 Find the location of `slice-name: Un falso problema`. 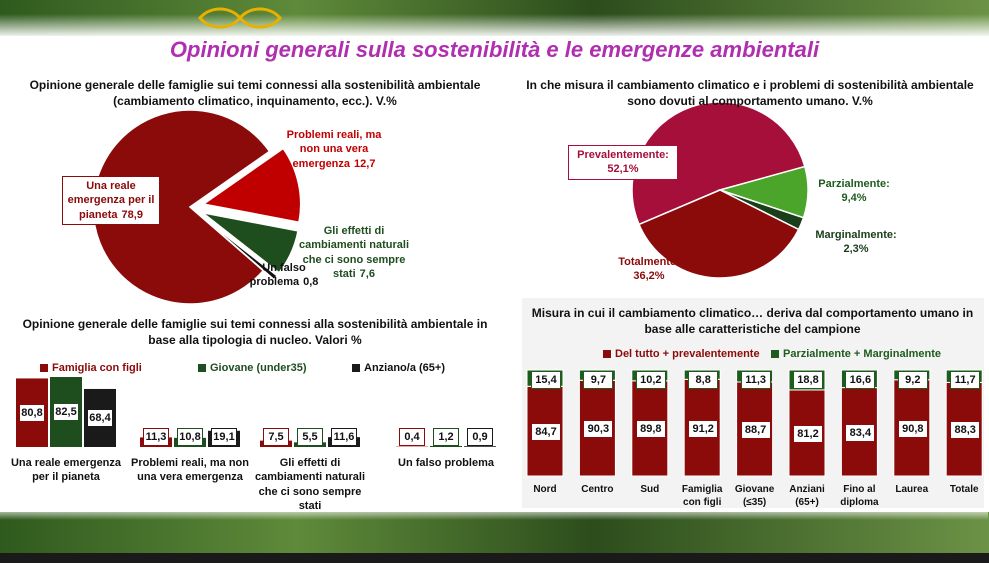

slice-name: Un falso problema is located at coordinates (277, 275).